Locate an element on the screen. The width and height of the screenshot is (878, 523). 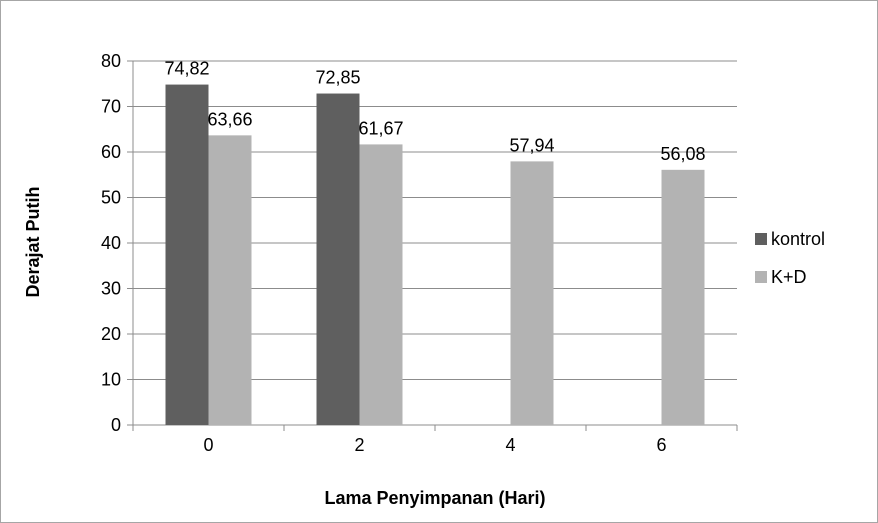
y-tick-label: 20 is located at coordinates (111, 334).